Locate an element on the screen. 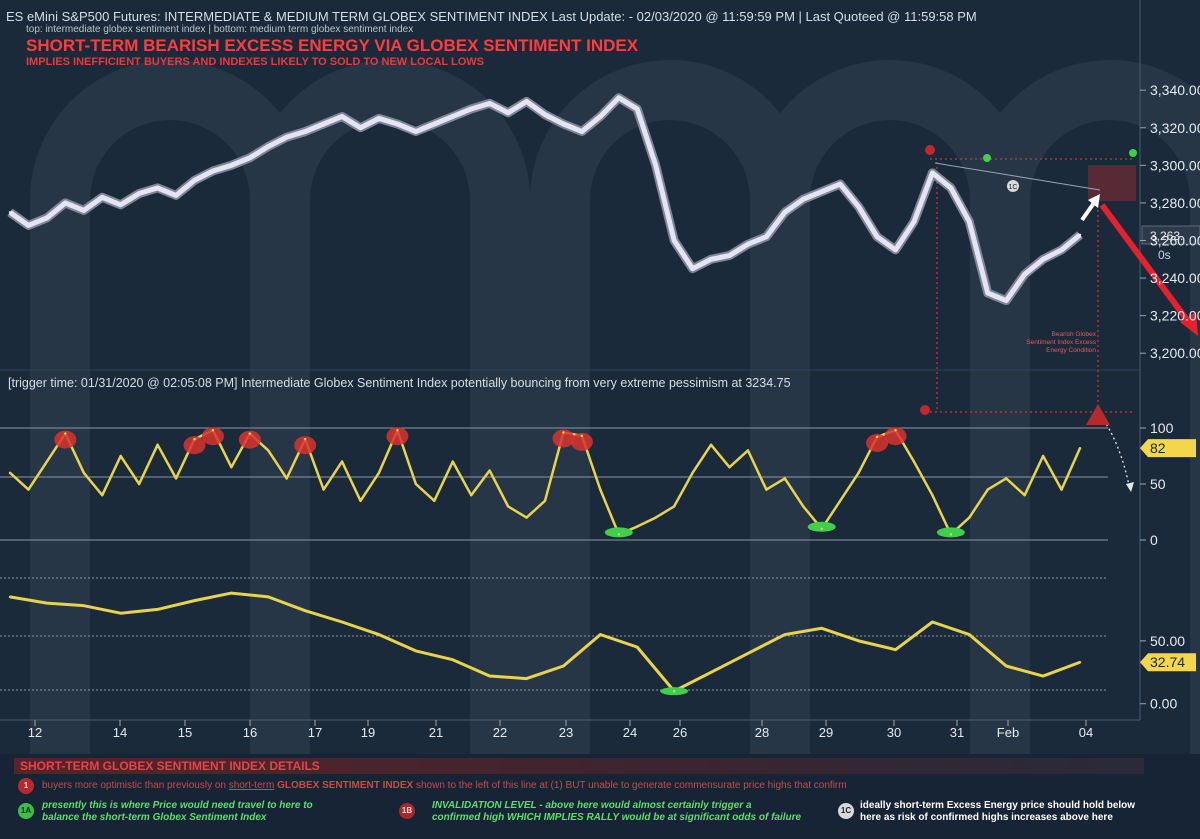 The height and width of the screenshot is (839, 1200). badge-1a: 1A is located at coordinates (26, 811).